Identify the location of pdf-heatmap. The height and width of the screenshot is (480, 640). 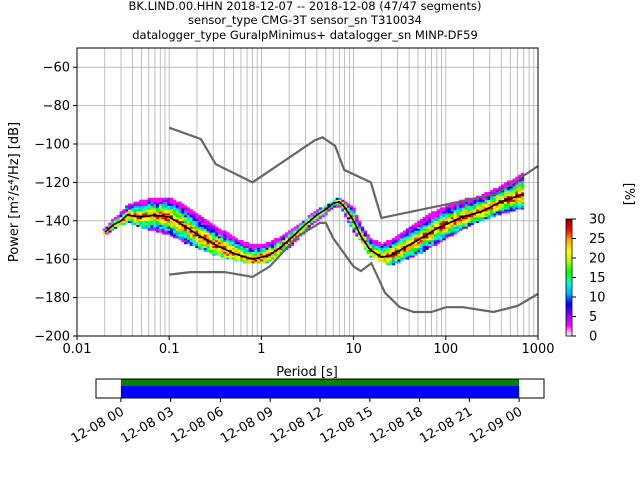
(313, 219).